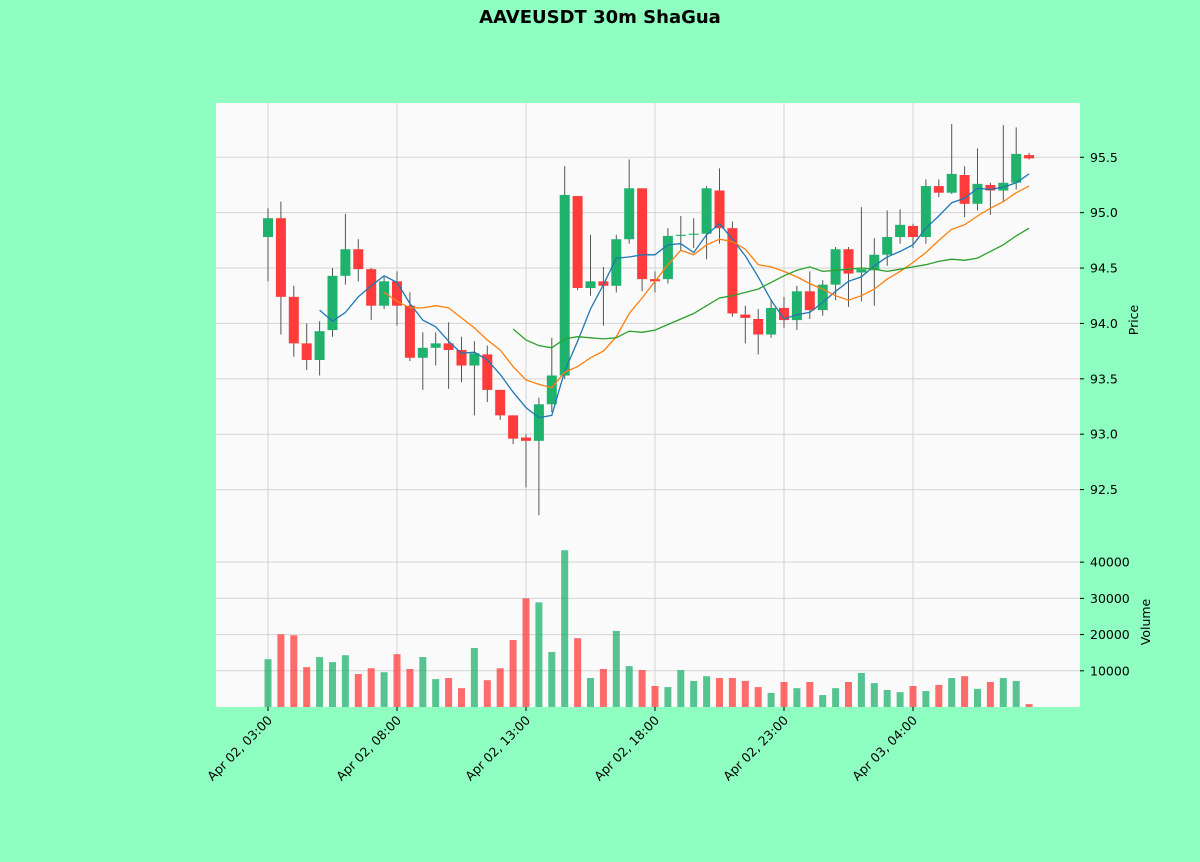 This screenshot has height=862, width=1200. What do you see at coordinates (497, 747) in the screenshot?
I see `x-tick-label: Apr 02, 13:00` at bounding box center [497, 747].